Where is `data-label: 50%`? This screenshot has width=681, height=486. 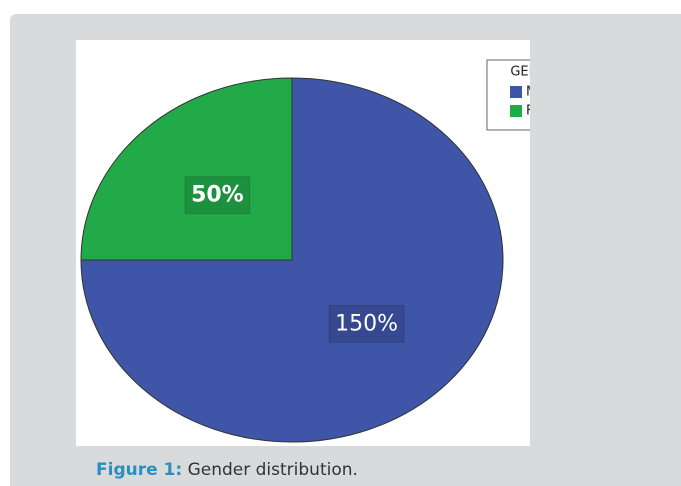
data-label: 50% is located at coordinates (217, 195).